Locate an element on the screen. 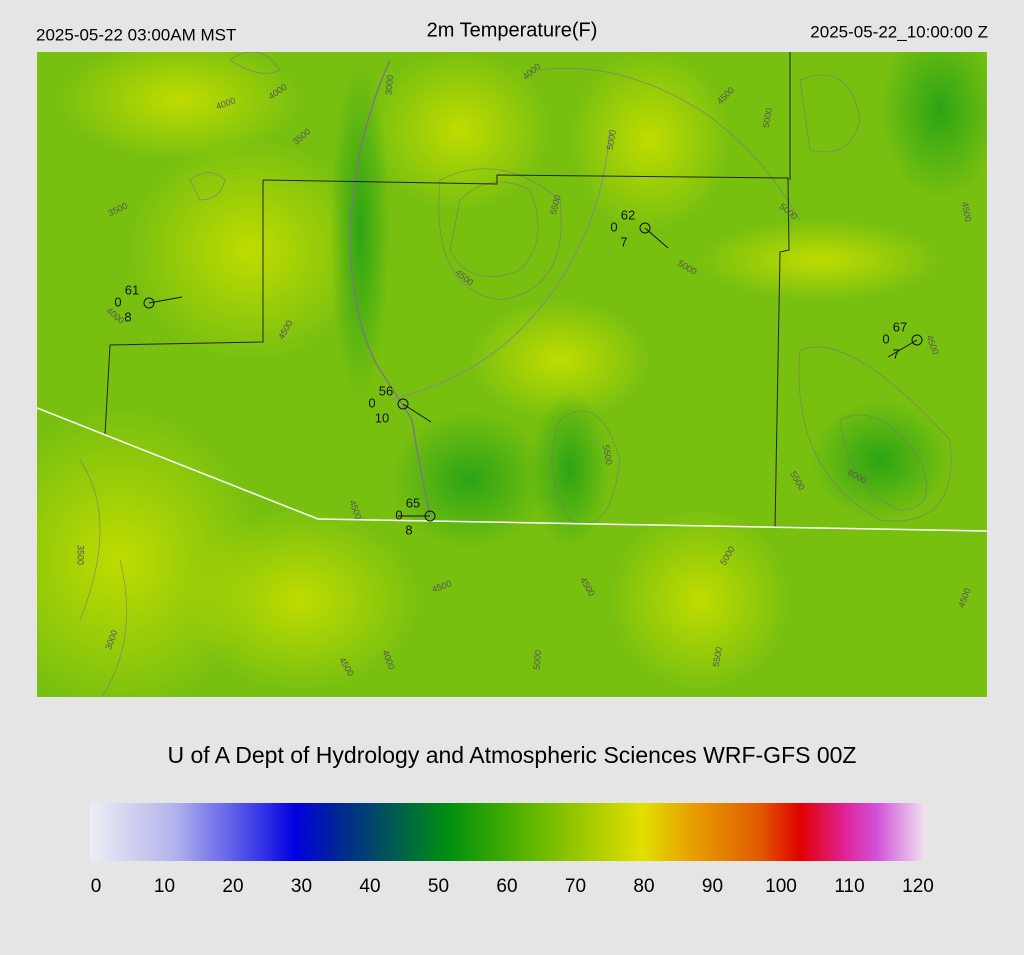 This screenshot has height=955, width=1024. station-temperature: 61 is located at coordinates (132, 289).